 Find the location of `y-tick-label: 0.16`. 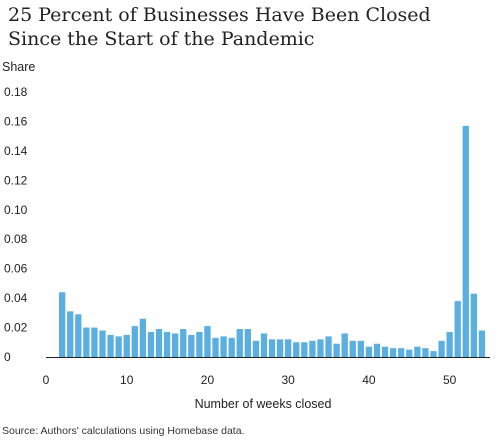

y-tick-label: 0.16 is located at coordinates (16, 121).